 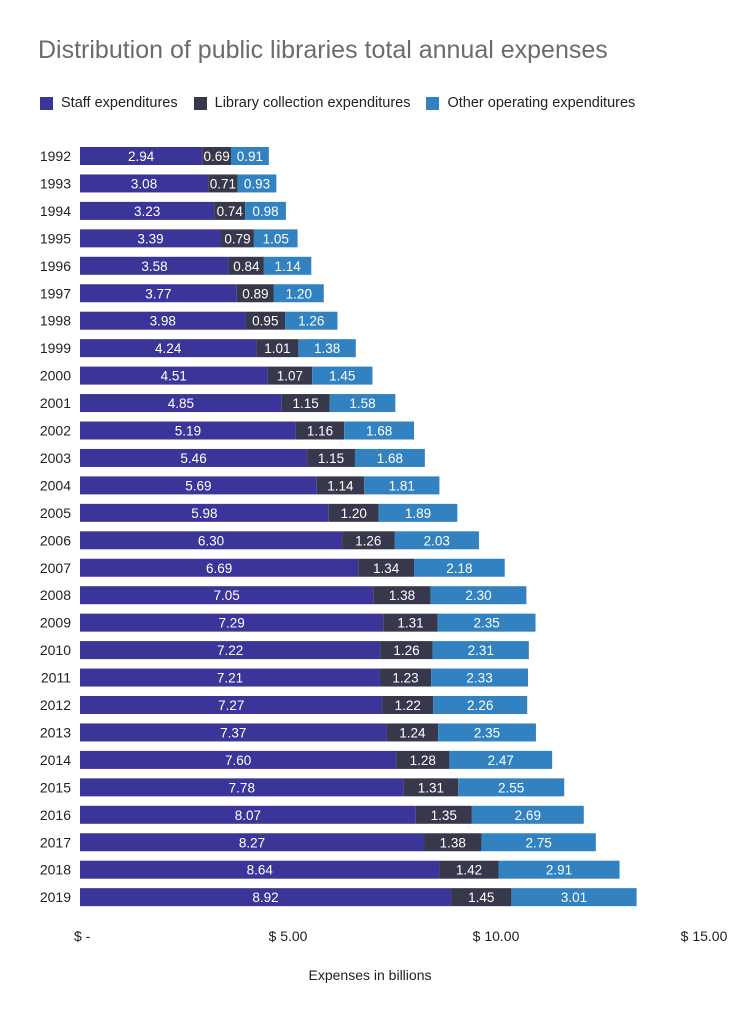 What do you see at coordinates (46, 103) in the screenshot?
I see `legend-swatch-staff` at bounding box center [46, 103].